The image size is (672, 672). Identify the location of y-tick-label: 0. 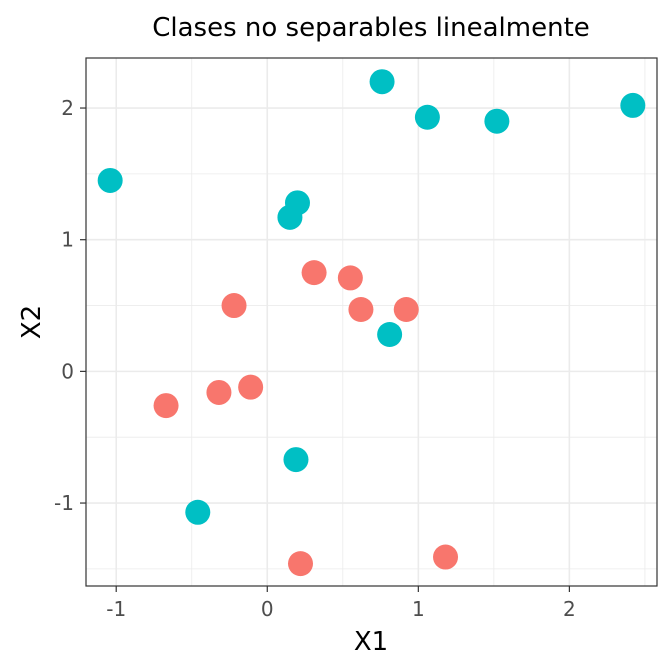
(67, 371).